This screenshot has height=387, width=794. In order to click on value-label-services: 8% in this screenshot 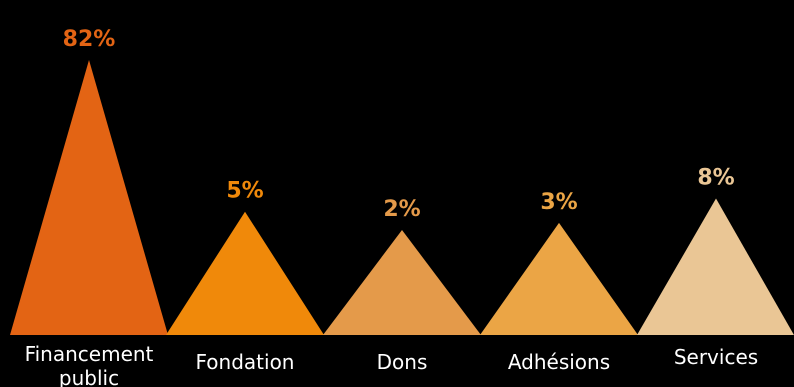, I will do `click(715, 178)`.